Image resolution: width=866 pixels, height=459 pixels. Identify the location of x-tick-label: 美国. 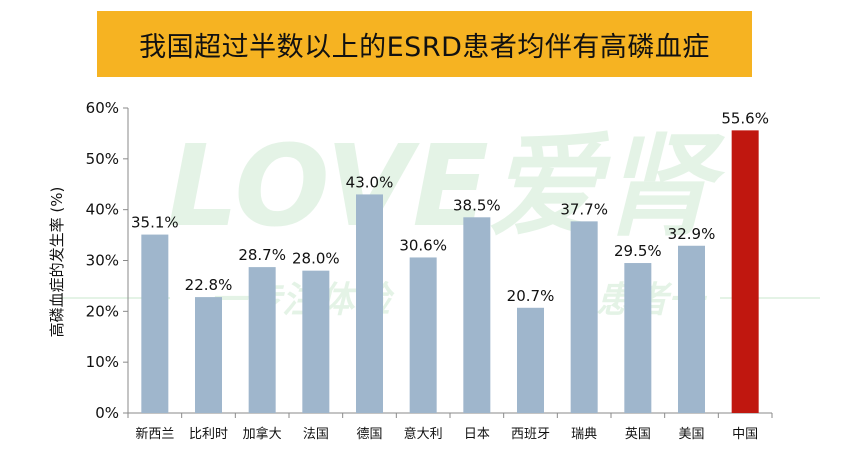
(691, 434).